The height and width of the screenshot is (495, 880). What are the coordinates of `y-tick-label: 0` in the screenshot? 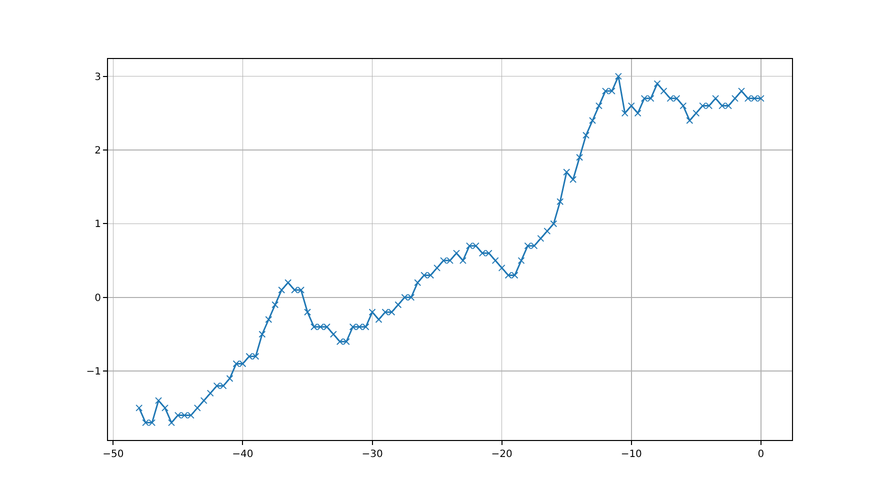 It's located at (97, 298).